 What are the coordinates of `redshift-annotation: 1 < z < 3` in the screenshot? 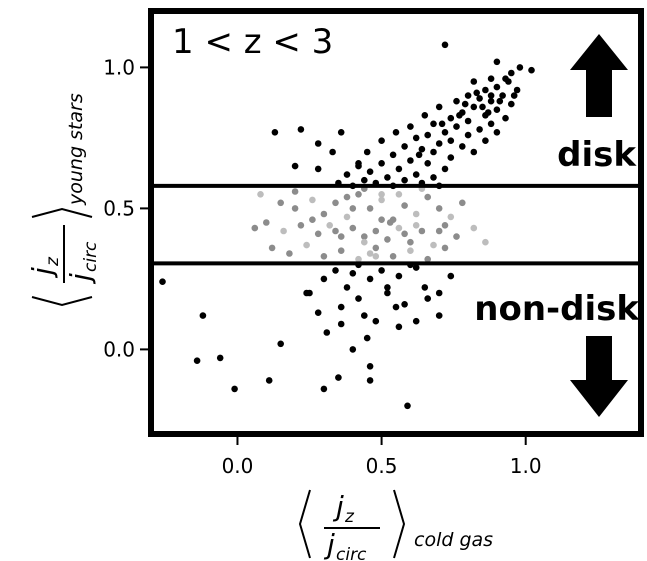 It's located at (252, 42).